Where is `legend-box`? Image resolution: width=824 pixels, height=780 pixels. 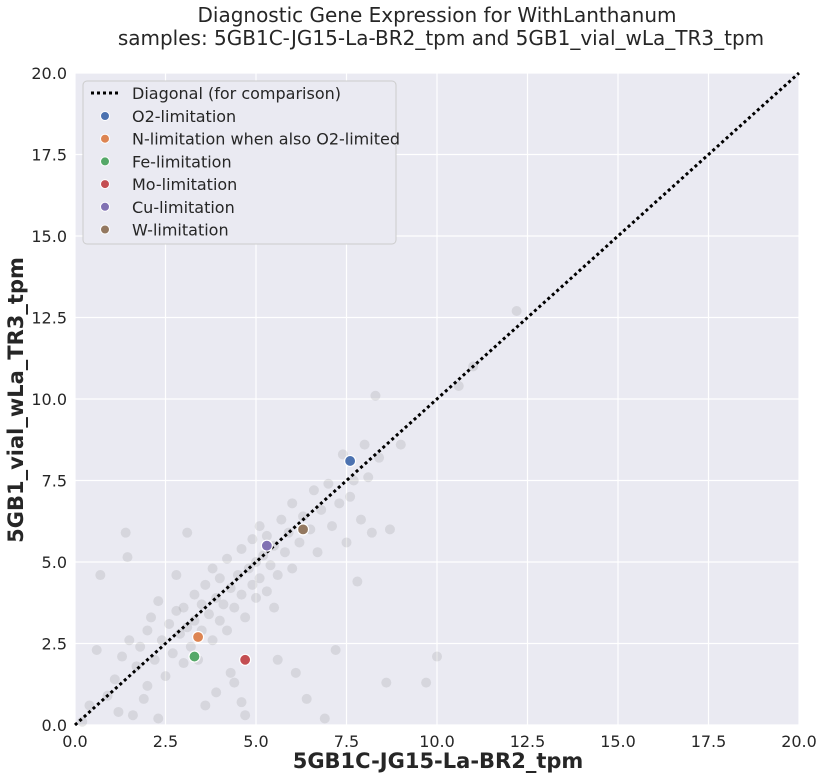 legend-box is located at coordinates (239, 162).